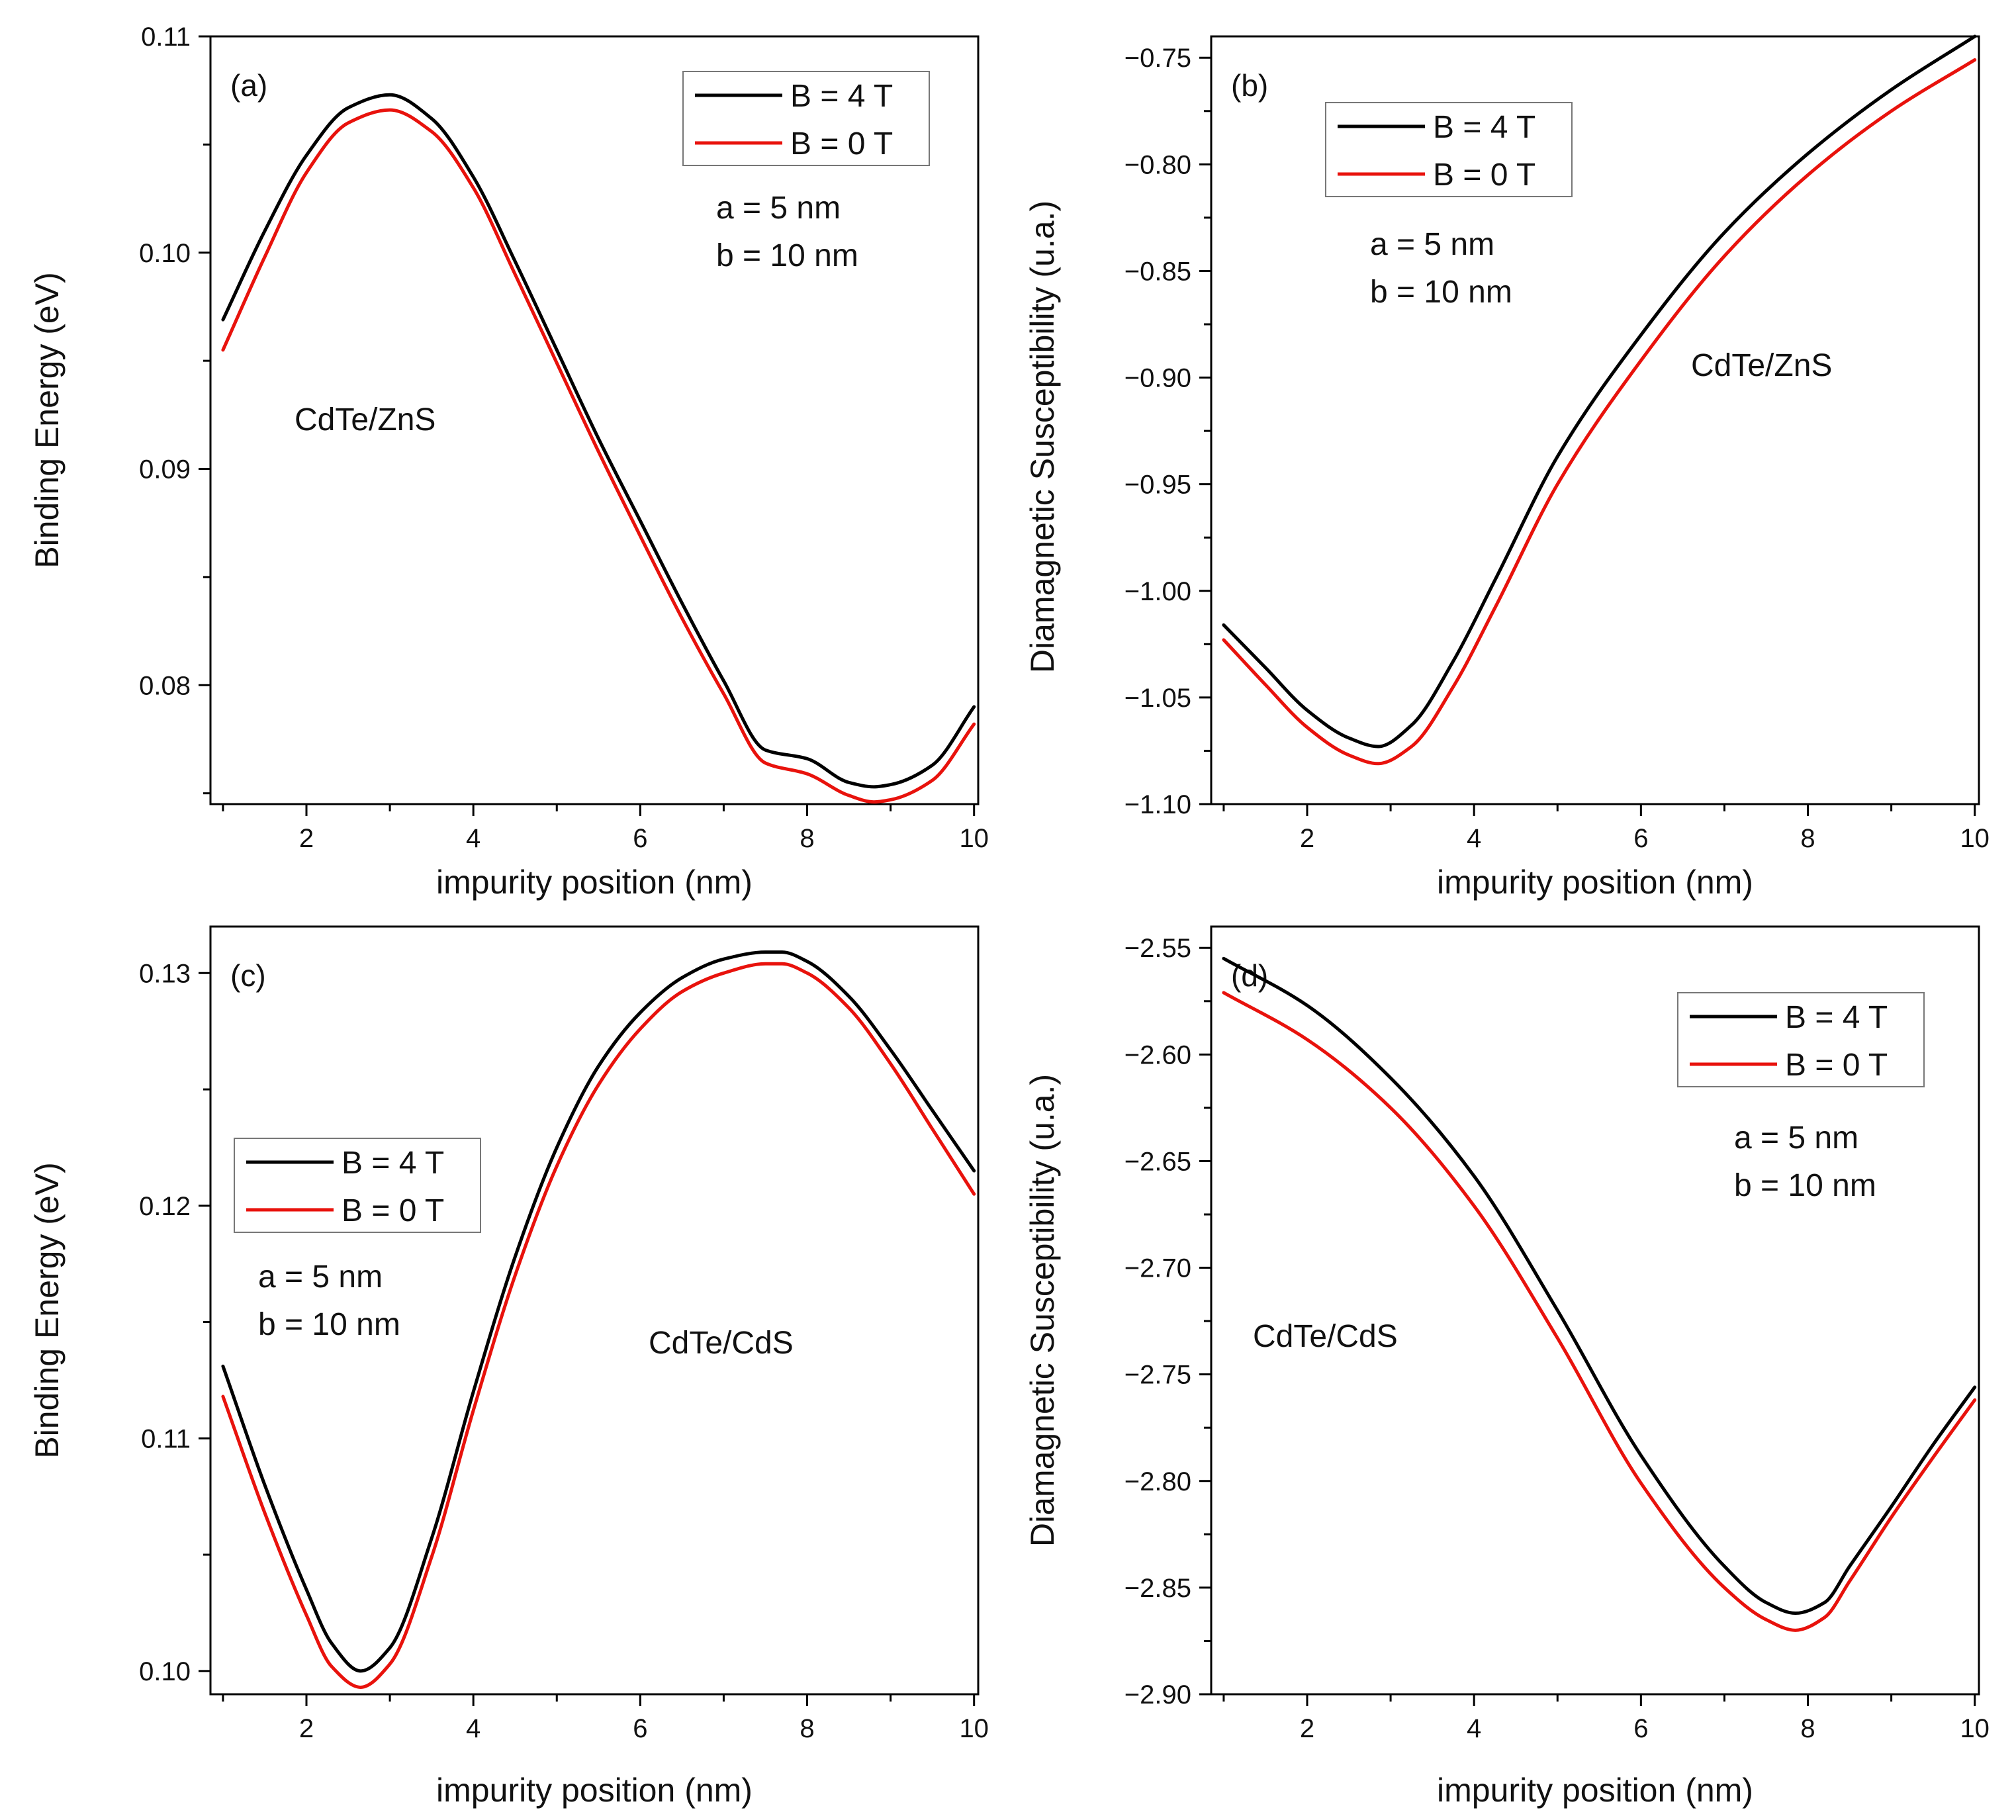  What do you see at coordinates (1157, 1588) in the screenshot?
I see `y-tick-label: −2.85` at bounding box center [1157, 1588].